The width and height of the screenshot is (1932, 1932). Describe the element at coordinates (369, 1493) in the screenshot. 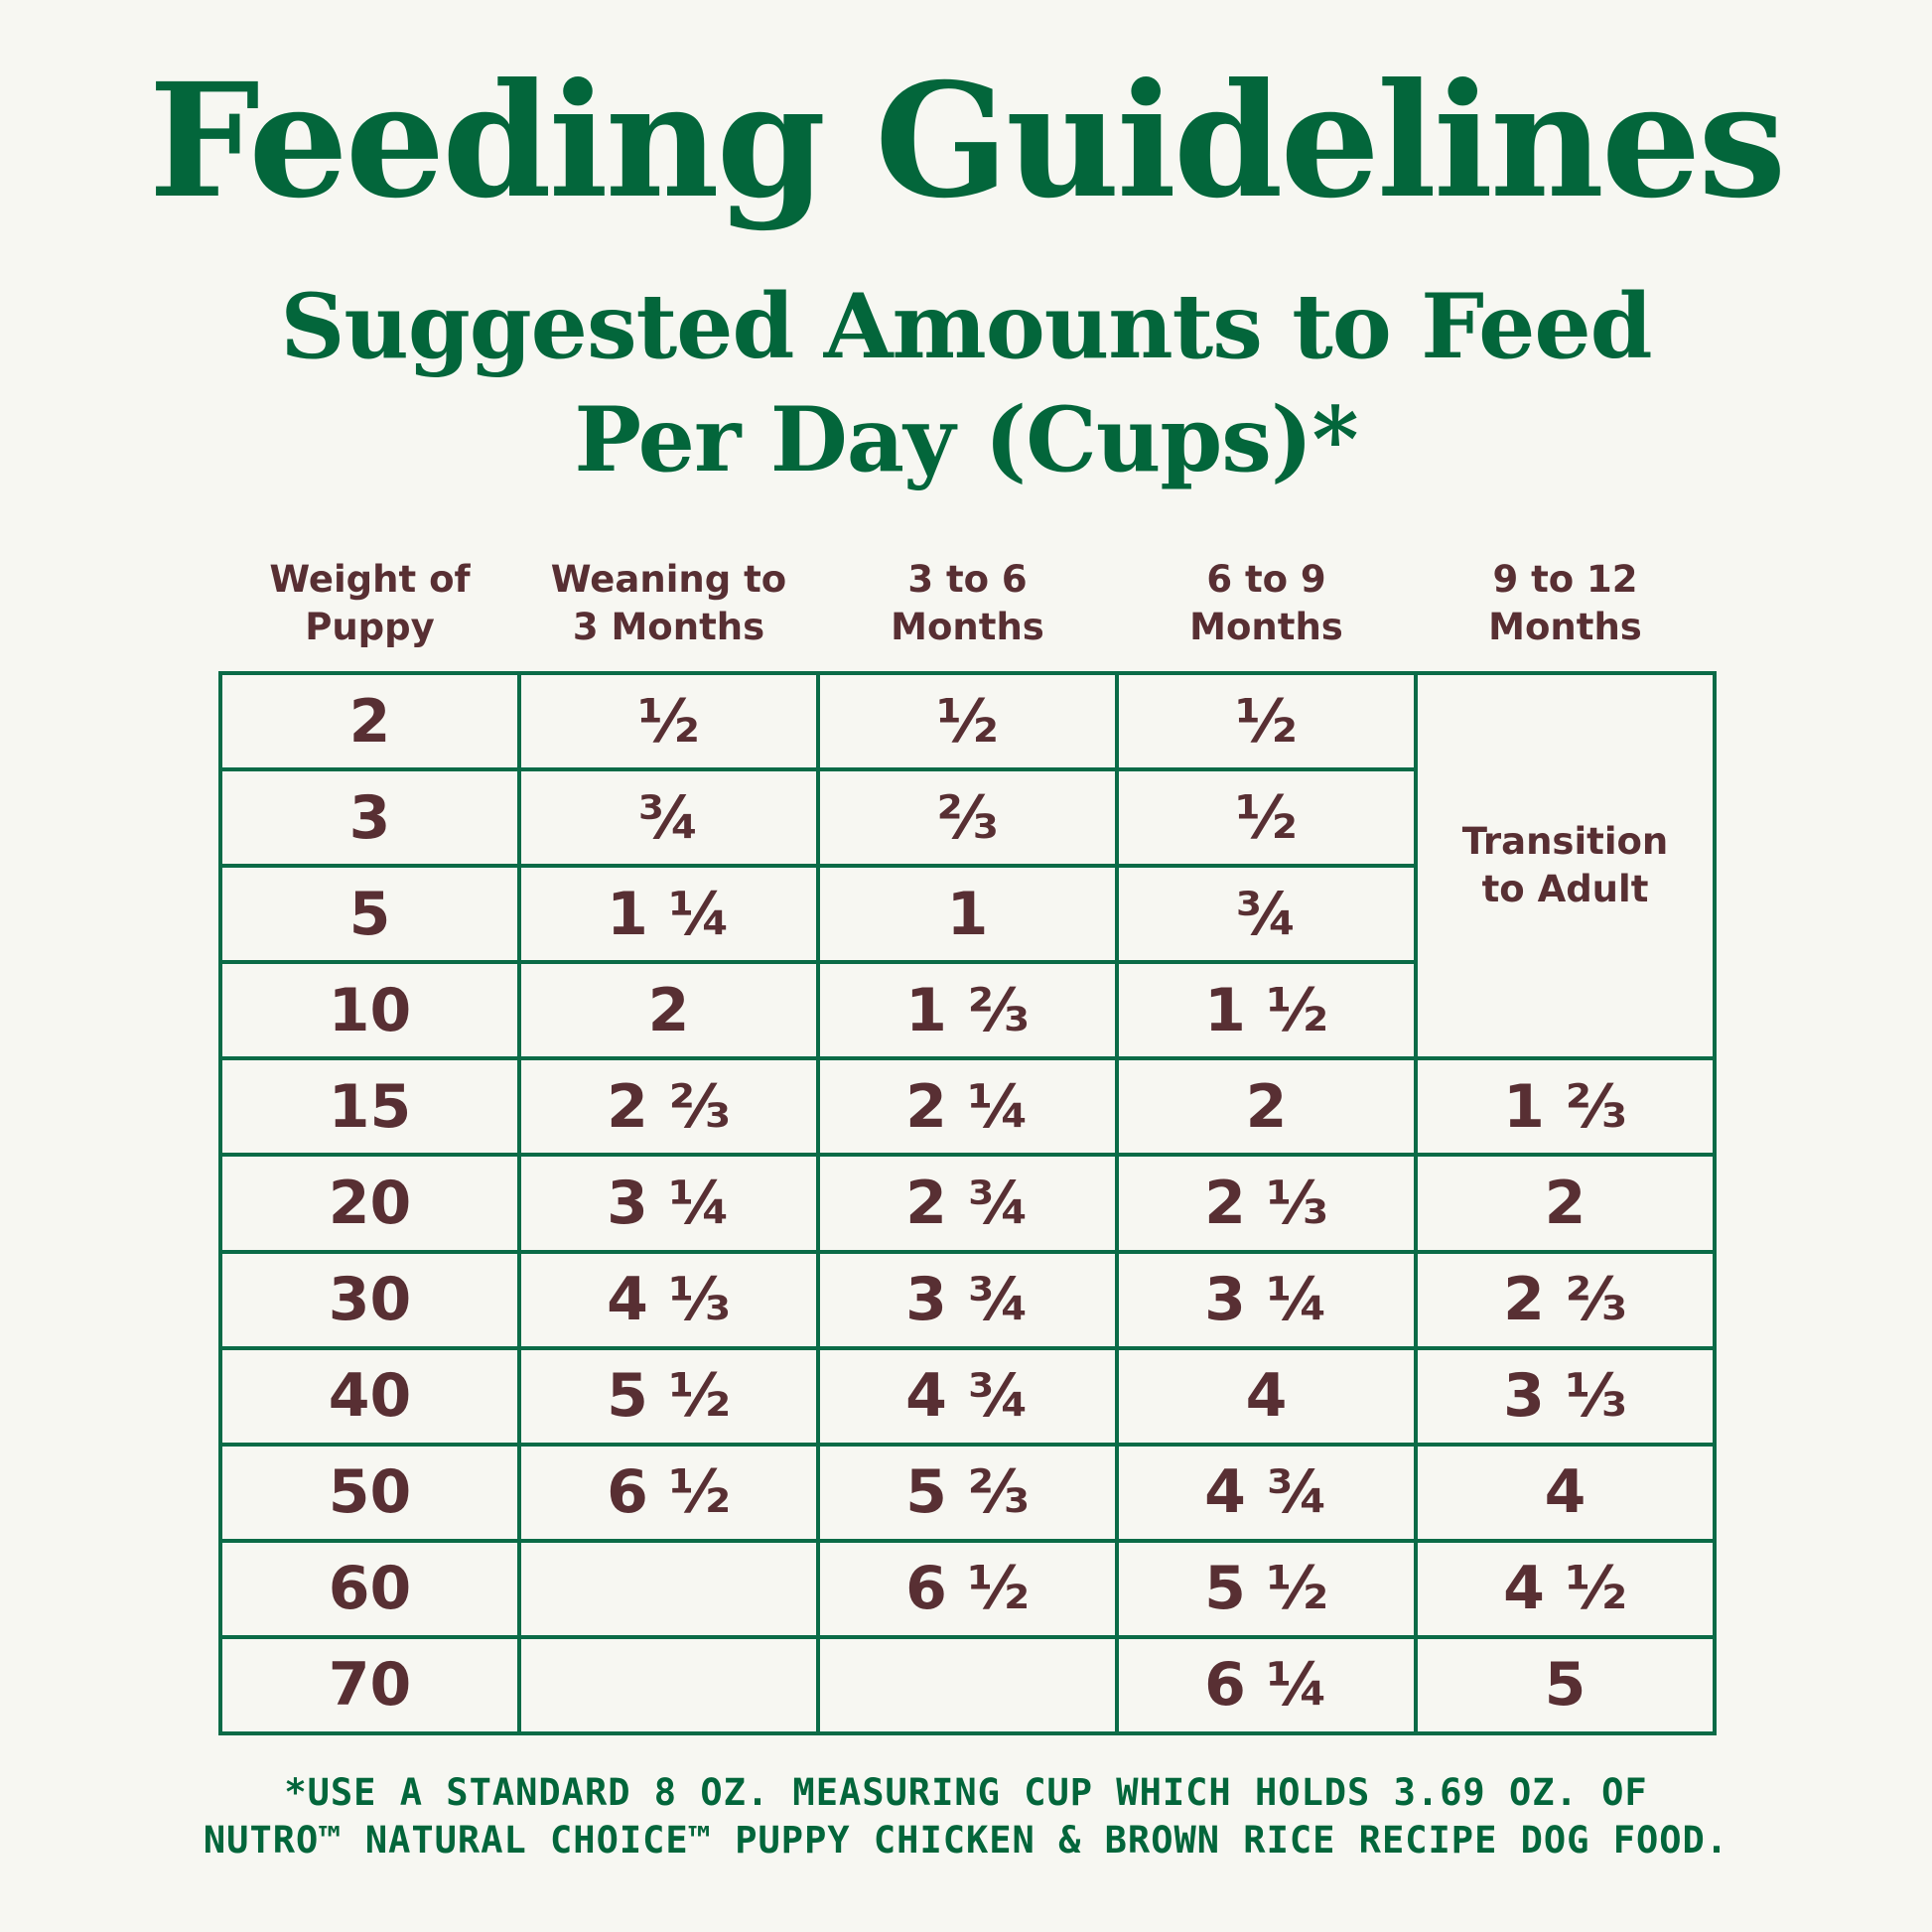

I see `weight-cell: 50` at that location.